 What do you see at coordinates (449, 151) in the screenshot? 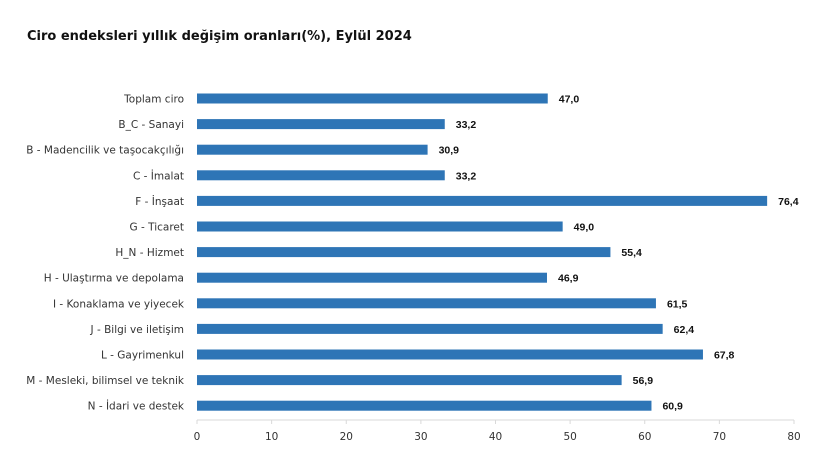
I see `data-label: 30,9` at bounding box center [449, 151].